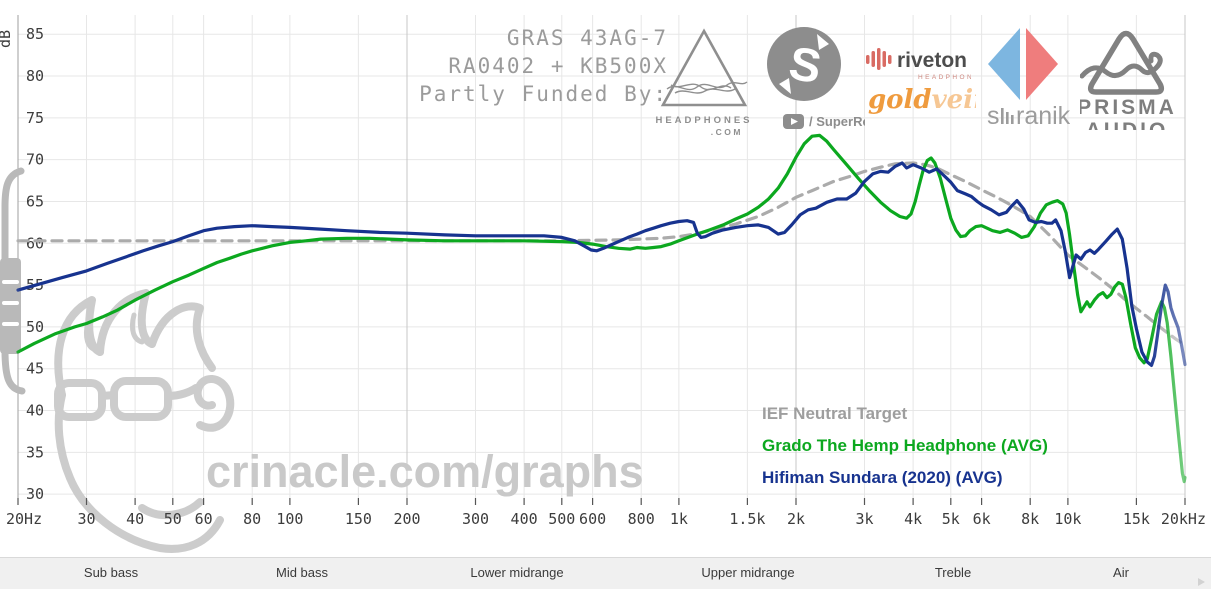 This screenshot has height=589, width=1211. Describe the element at coordinates (543, 94) in the screenshot. I see `rig-title-line3: Partly Funded By:` at that location.